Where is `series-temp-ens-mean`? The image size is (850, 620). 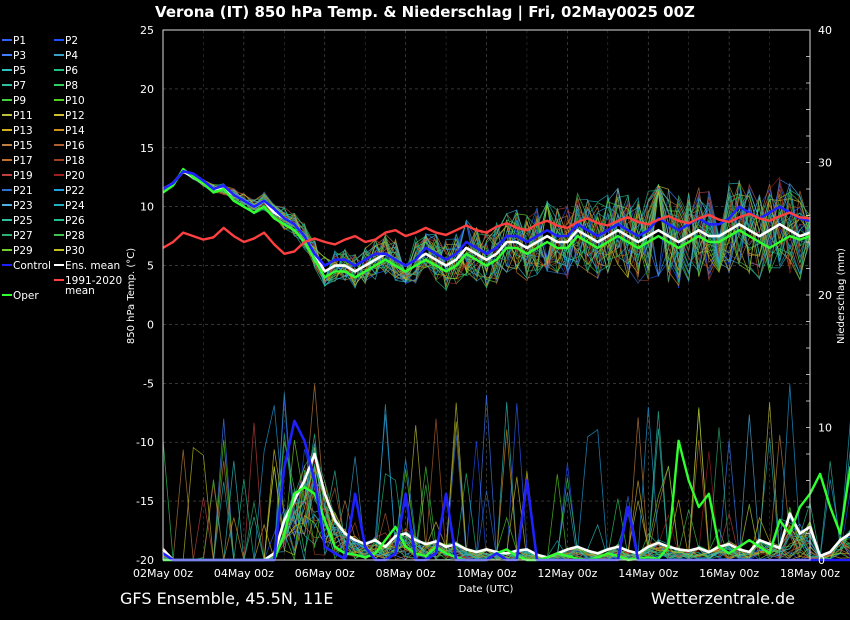 series-temp-ens-mean is located at coordinates (486, 221).